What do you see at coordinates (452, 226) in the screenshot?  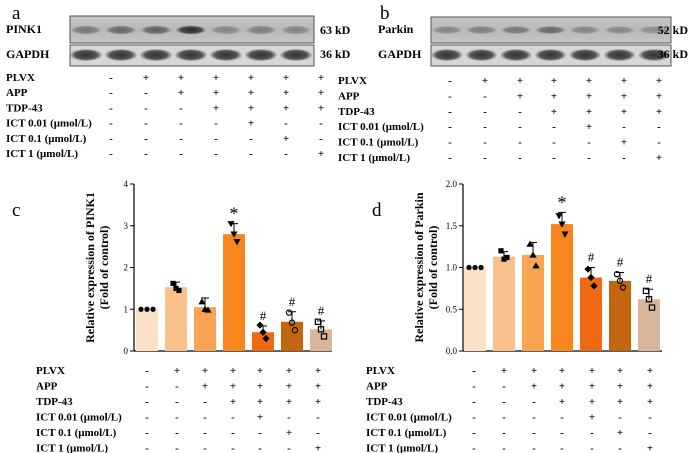 I see `y-tick-label: 1.5` at bounding box center [452, 226].